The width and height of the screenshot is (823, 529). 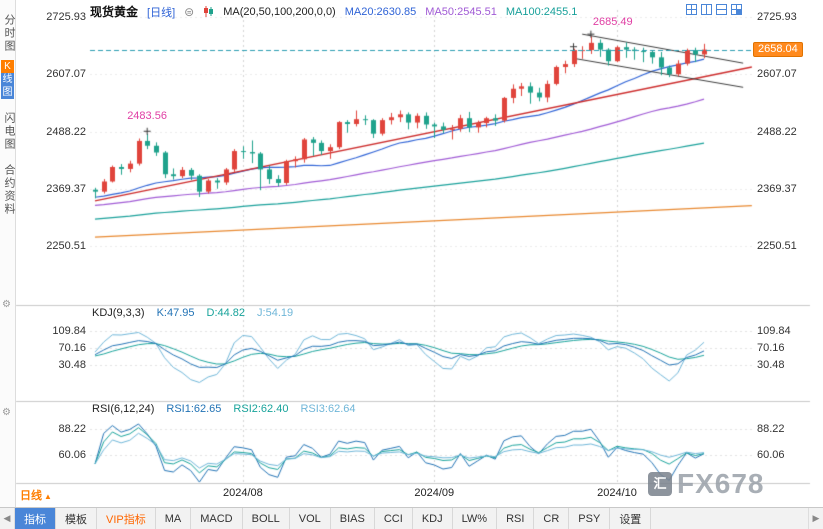 I want to click on toolbar-tab-VOL: VOL, so click(x=310, y=518).